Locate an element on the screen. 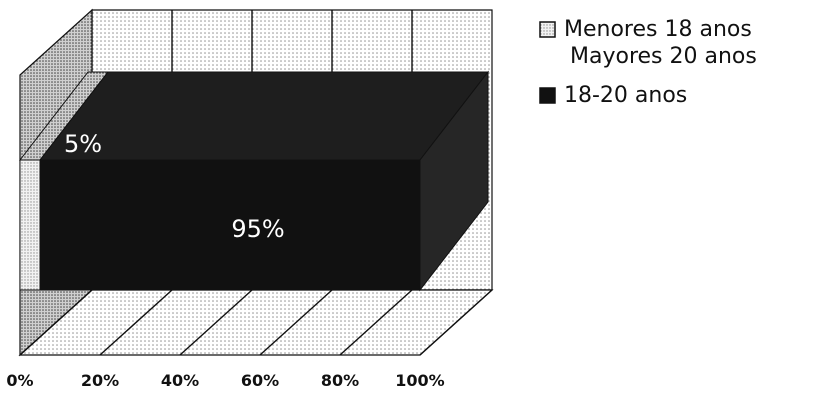  x-tick-label: 40% is located at coordinates (180, 380).